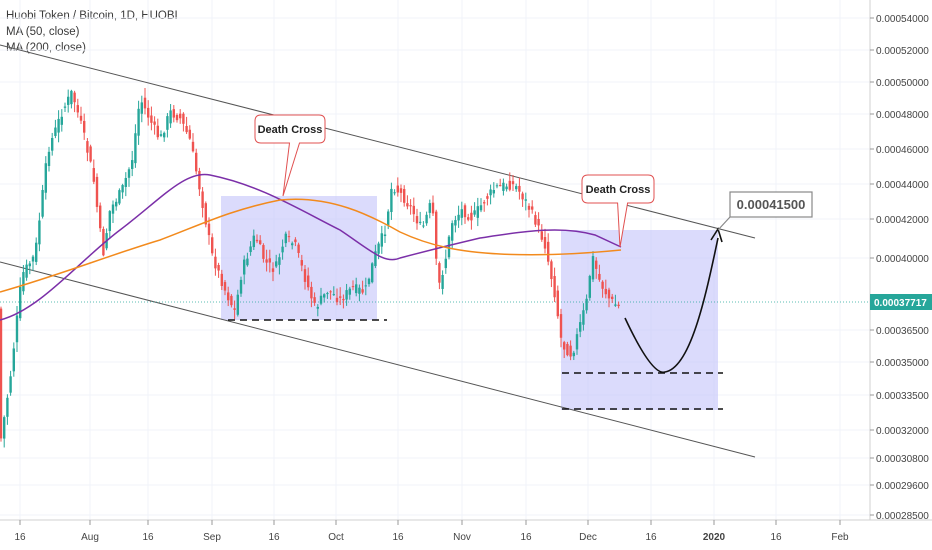 The height and width of the screenshot is (550, 932). I want to click on price-tick-label: 0.00052000, so click(902, 51).